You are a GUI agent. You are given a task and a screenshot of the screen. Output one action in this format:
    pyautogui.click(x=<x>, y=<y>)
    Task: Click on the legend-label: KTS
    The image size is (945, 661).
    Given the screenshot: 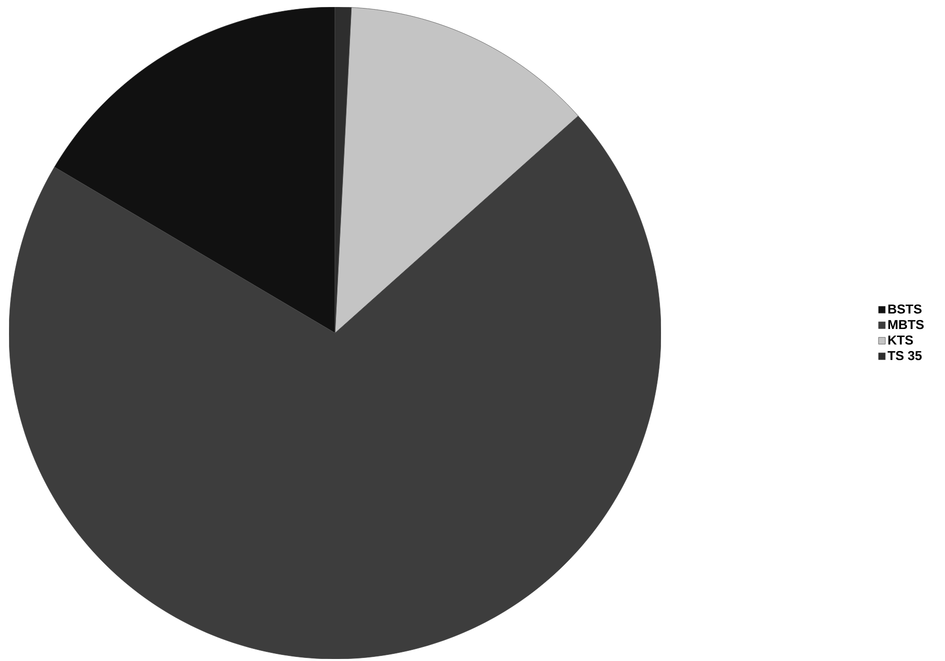 What is the action you would take?
    pyautogui.click(x=900, y=340)
    